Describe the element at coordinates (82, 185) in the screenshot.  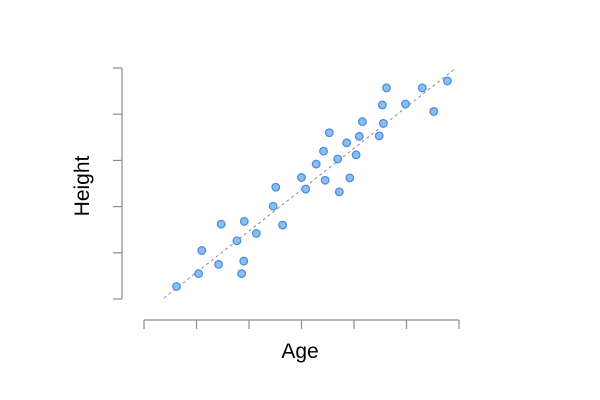
I see `y-axis-label: Height` at that location.